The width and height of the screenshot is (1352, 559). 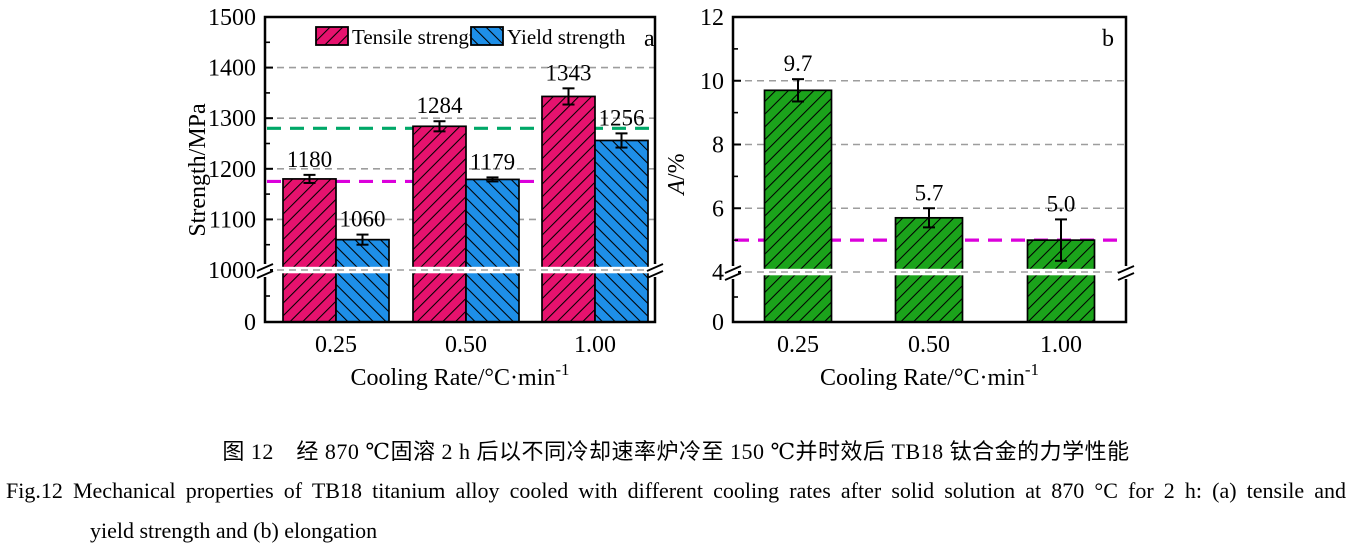 What do you see at coordinates (718, 209) in the screenshot?
I see `y-tick-label: 6` at bounding box center [718, 209].